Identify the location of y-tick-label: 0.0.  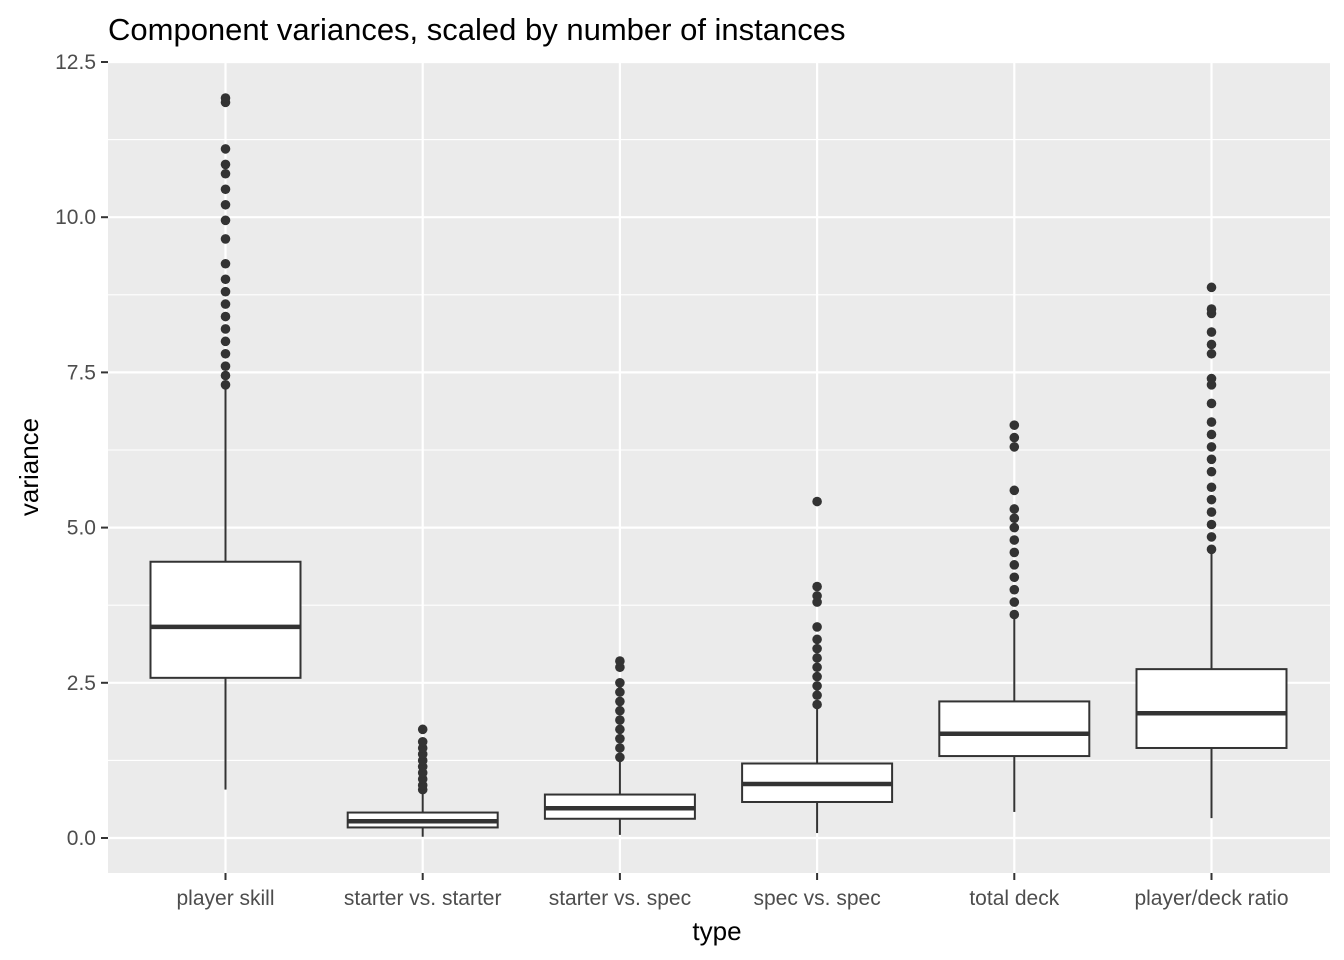
(81, 838).